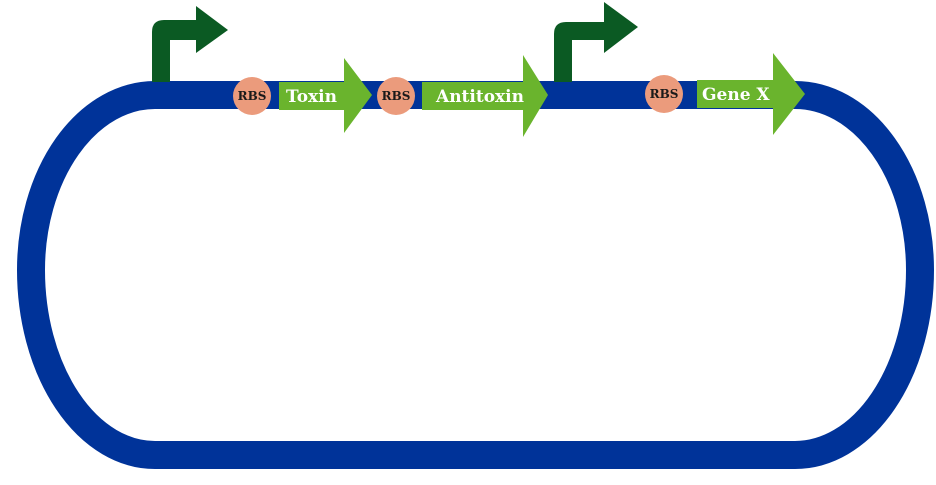 Image resolution: width=936 pixels, height=485 pixels. I want to click on rbs-3-label: RBS, so click(664, 94).